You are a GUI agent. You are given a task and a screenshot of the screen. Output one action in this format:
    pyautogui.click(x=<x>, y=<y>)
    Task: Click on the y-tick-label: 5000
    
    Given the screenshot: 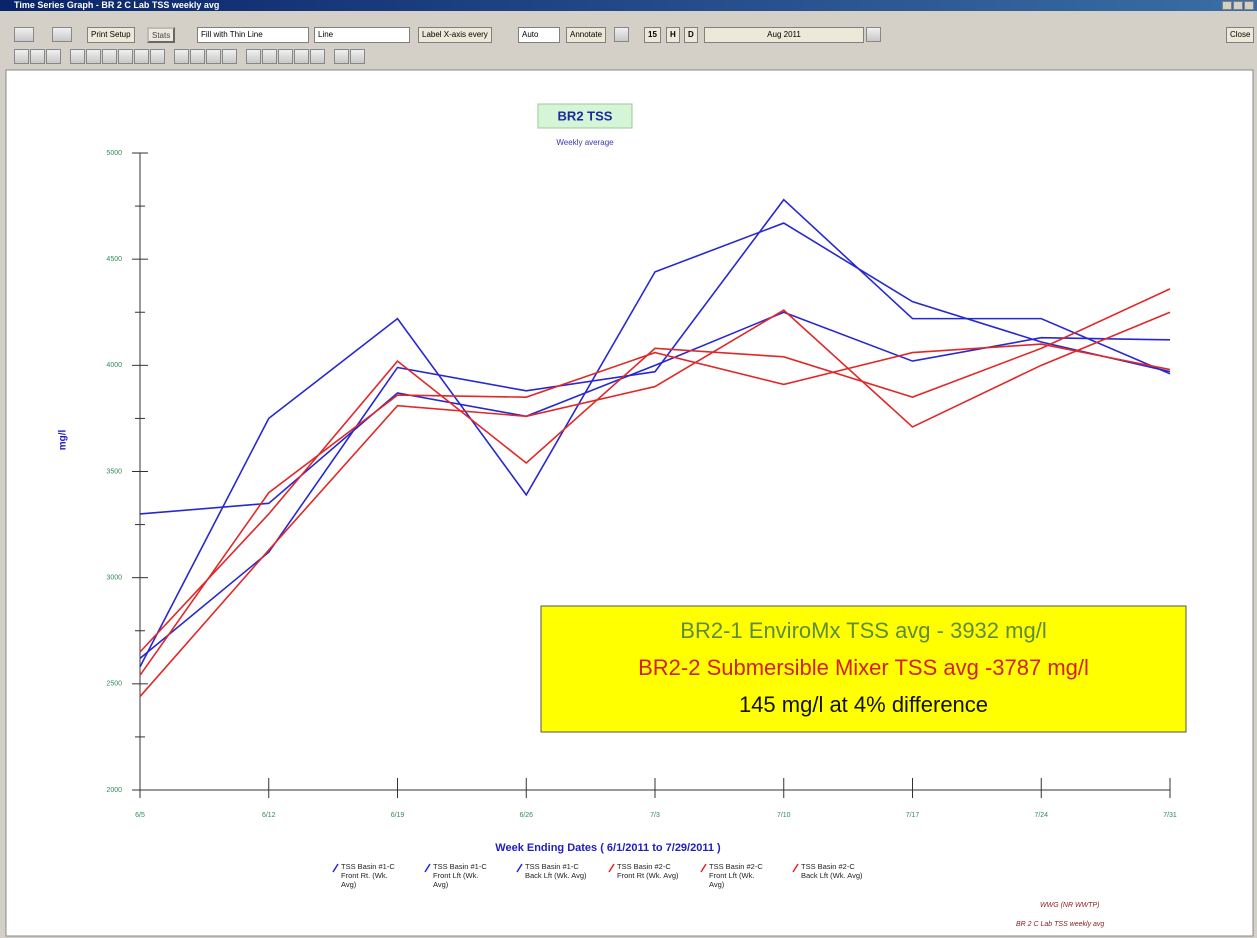 What is the action you would take?
    pyautogui.click(x=114, y=153)
    